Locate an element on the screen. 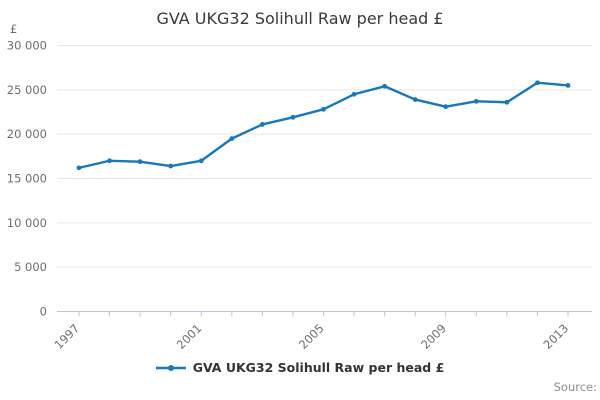  svg-text: 2005 is located at coordinates (311, 336).